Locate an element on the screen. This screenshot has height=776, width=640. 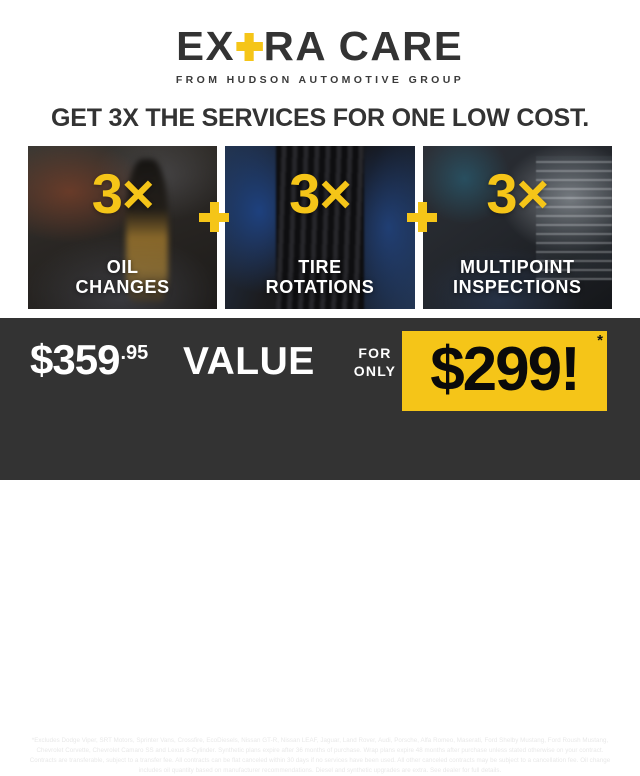
panel-label: MULTIPOINT INSPECTIONS is located at coordinates (517, 277).